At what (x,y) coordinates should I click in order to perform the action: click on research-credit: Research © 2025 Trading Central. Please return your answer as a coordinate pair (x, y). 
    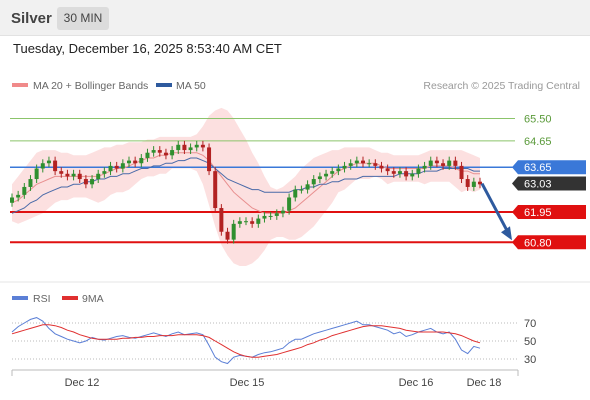
    Looking at the image, I should click on (501, 86).